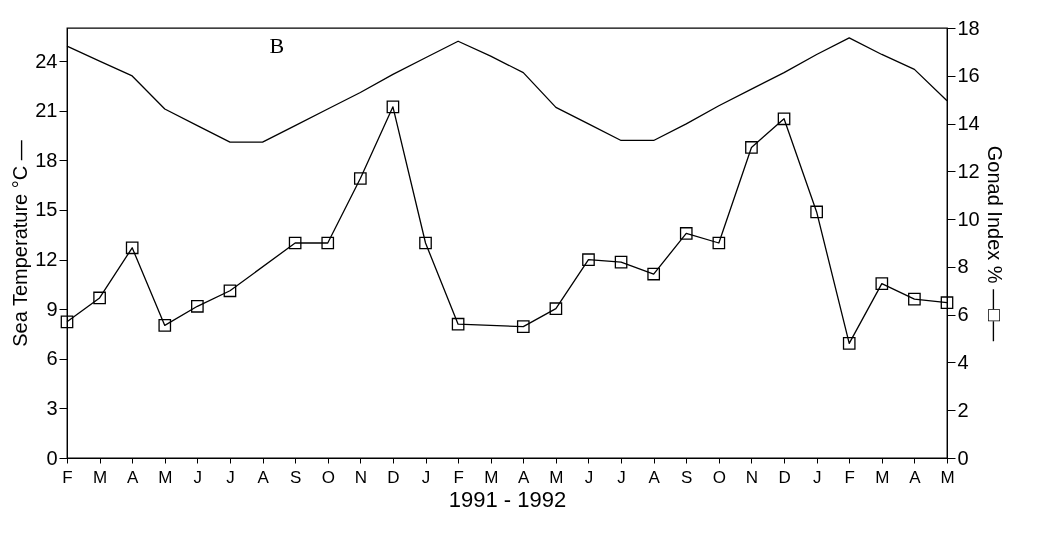 Image resolution: width=1063 pixels, height=560 pixels. Describe the element at coordinates (277, 45) in the screenshot. I see `annotation: B` at that location.